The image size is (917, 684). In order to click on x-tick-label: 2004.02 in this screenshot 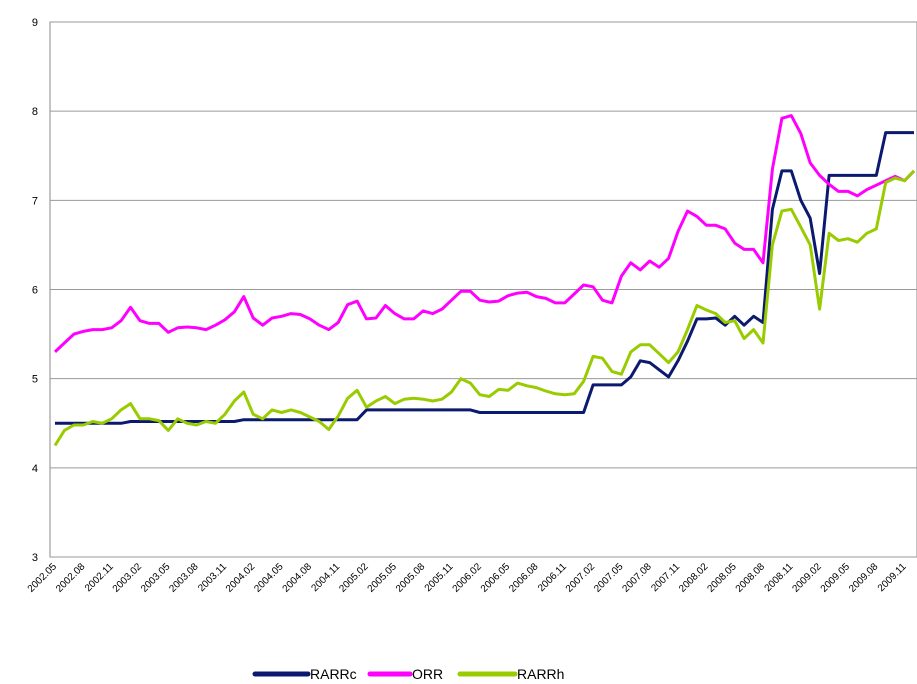, I will do `click(241, 578)`.